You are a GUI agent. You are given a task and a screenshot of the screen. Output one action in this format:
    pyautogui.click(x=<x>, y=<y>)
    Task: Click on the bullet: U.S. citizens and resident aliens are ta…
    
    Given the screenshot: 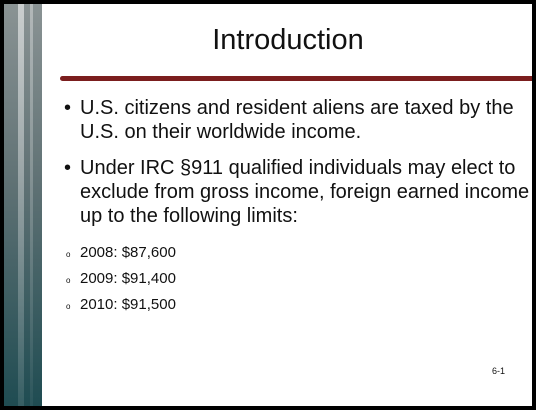 What is the action you would take?
    pyautogui.click(x=297, y=120)
    